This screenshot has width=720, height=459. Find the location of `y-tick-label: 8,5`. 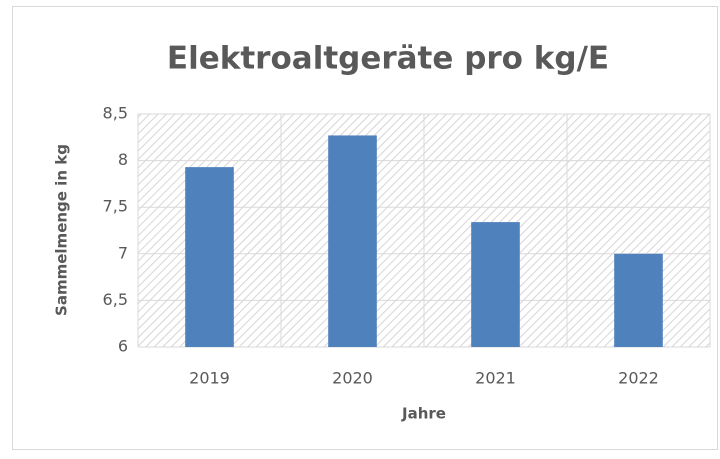

y-tick-label: 8,5 is located at coordinates (115, 113).